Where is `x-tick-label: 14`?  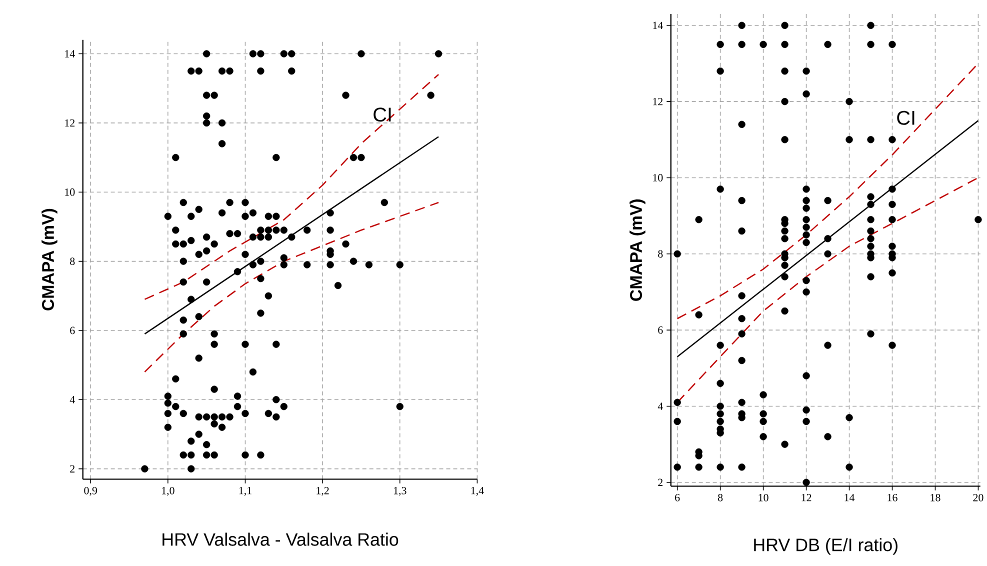
x-tick-label: 14 is located at coordinates (849, 498).